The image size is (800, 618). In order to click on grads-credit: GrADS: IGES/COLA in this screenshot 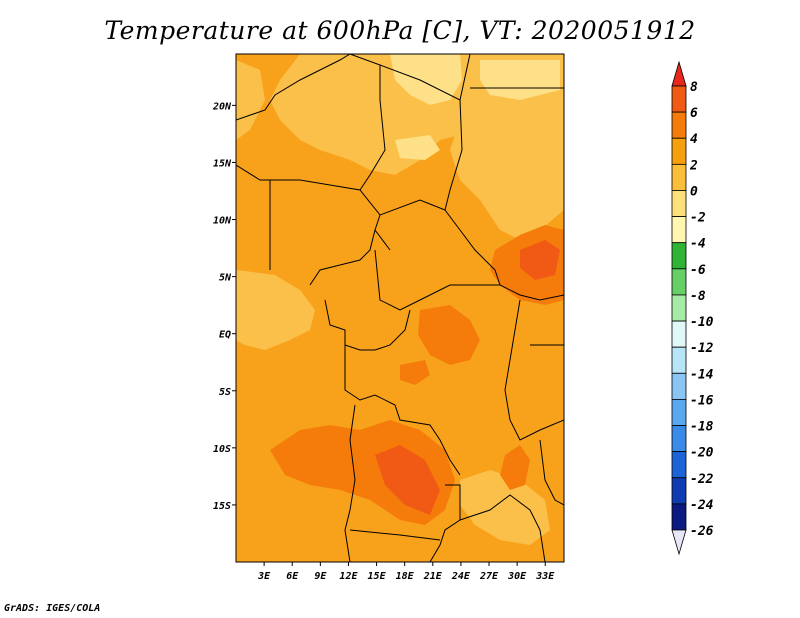, I will do `click(52, 608)`.